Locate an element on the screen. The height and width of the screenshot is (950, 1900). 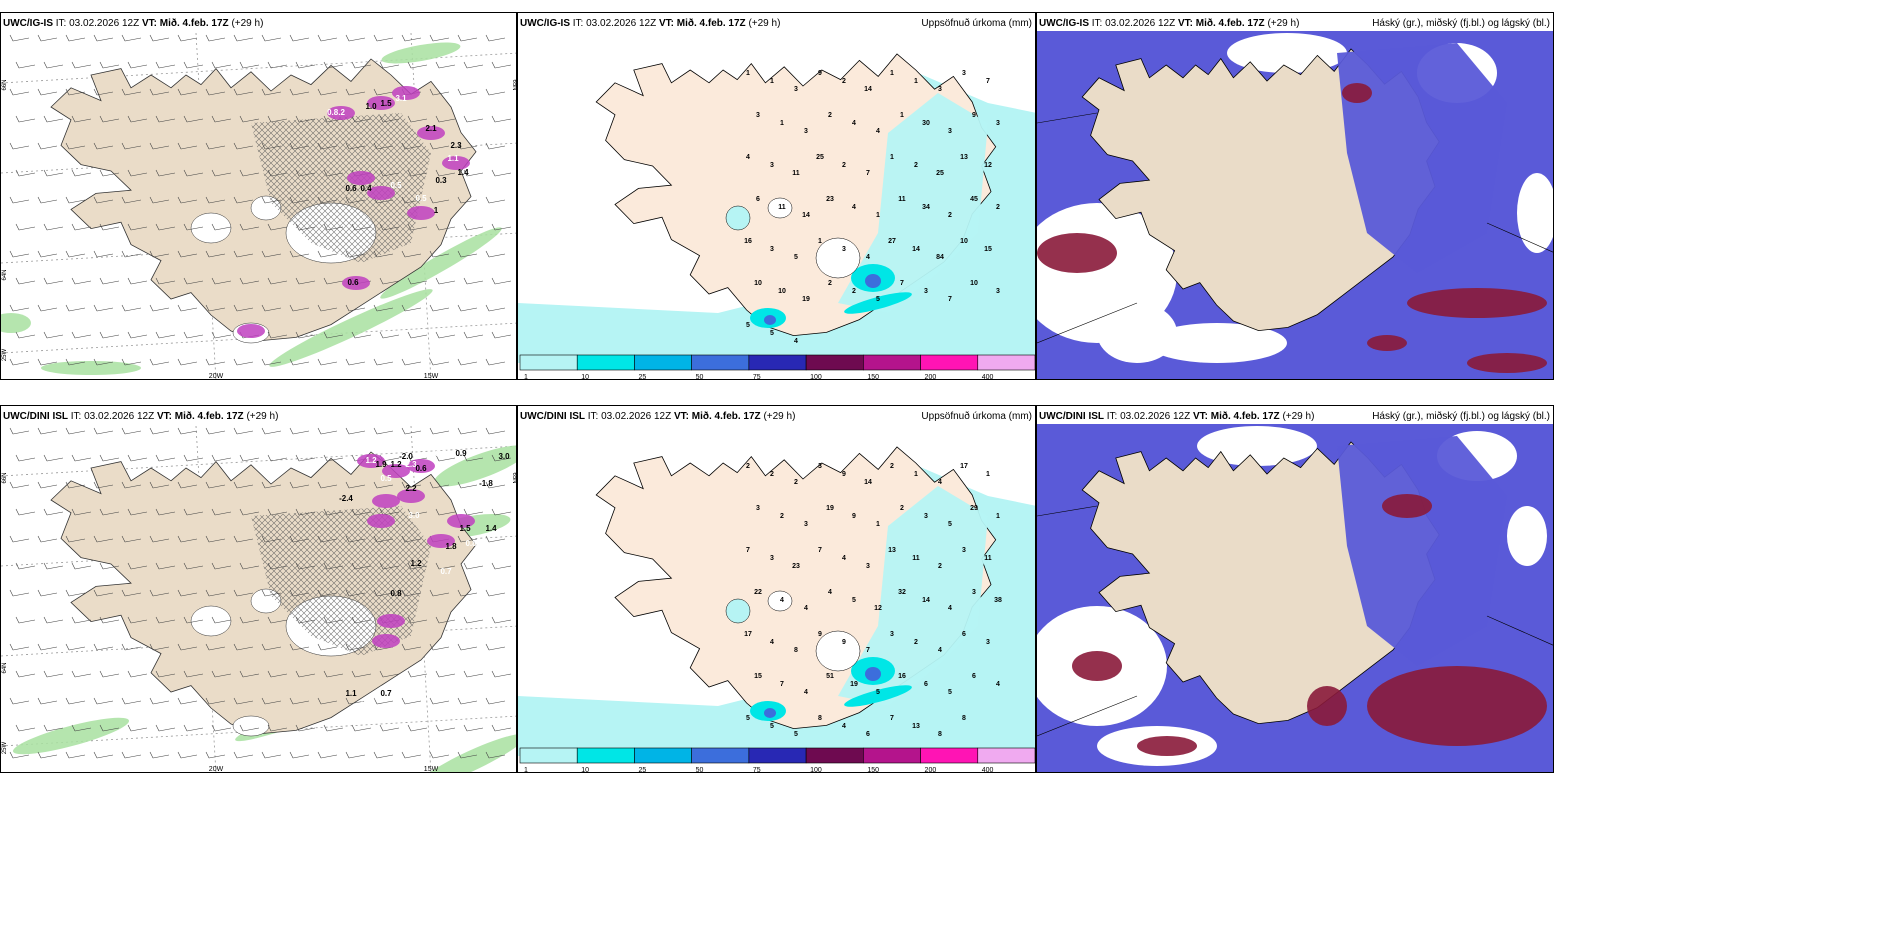
wind-value-label: 2.2 is located at coordinates (411, 488).